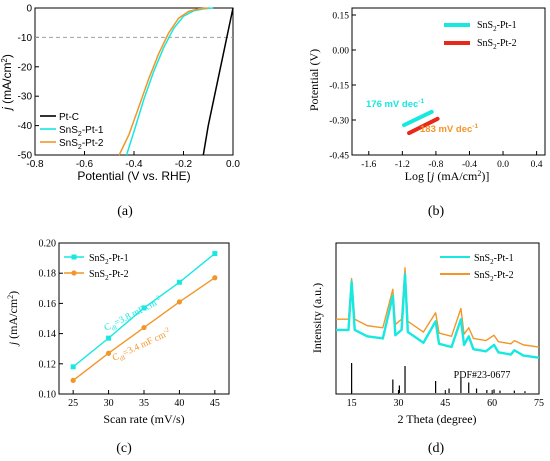  What do you see at coordinates (25, 38) in the screenshot?
I see `panel-a-ytick-label: -10` at bounding box center [25, 38].